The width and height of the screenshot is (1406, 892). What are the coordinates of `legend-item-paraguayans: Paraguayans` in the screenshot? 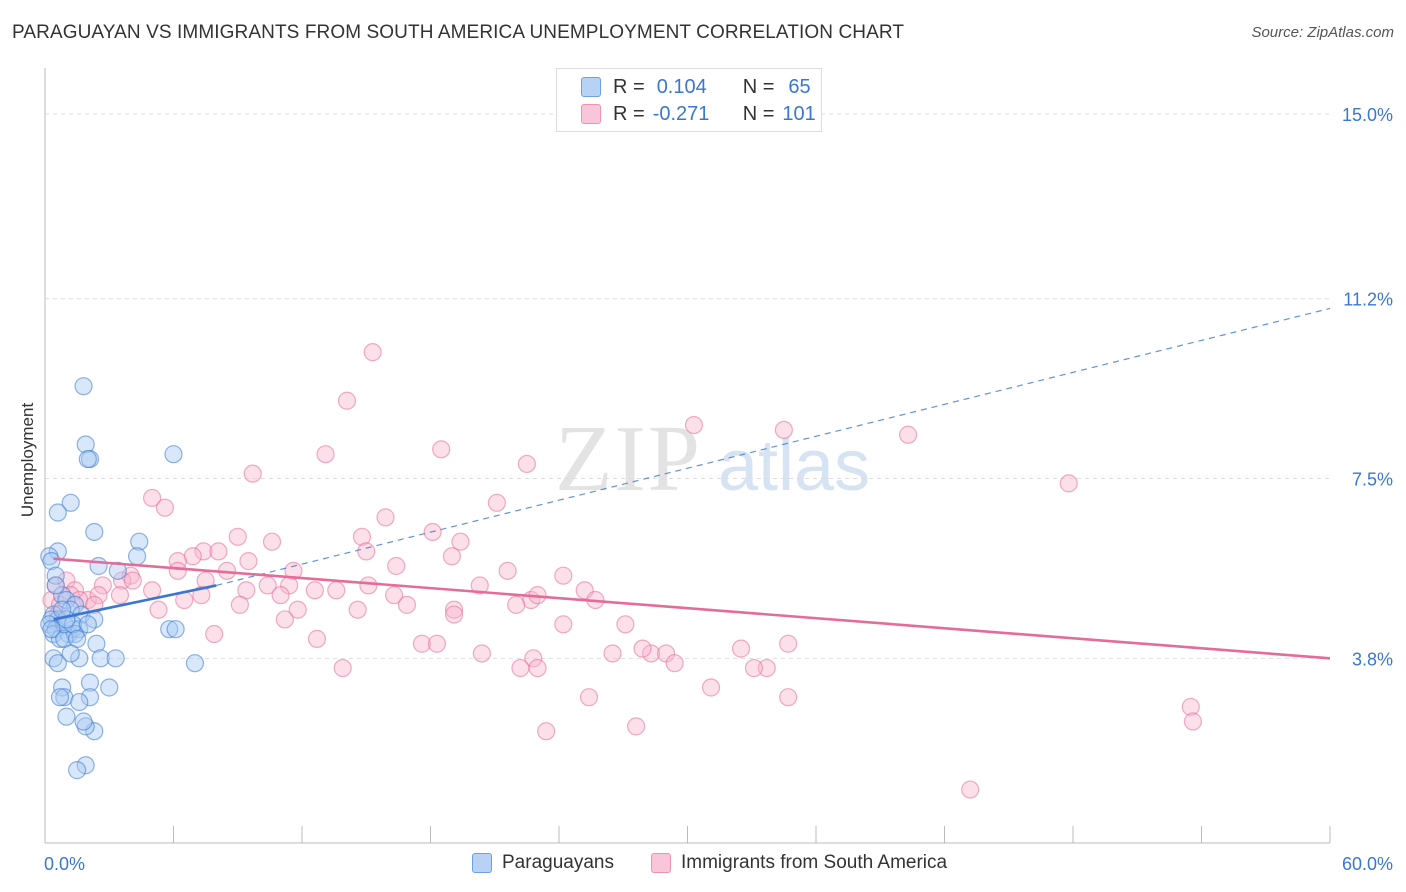 It's located at (543, 863).